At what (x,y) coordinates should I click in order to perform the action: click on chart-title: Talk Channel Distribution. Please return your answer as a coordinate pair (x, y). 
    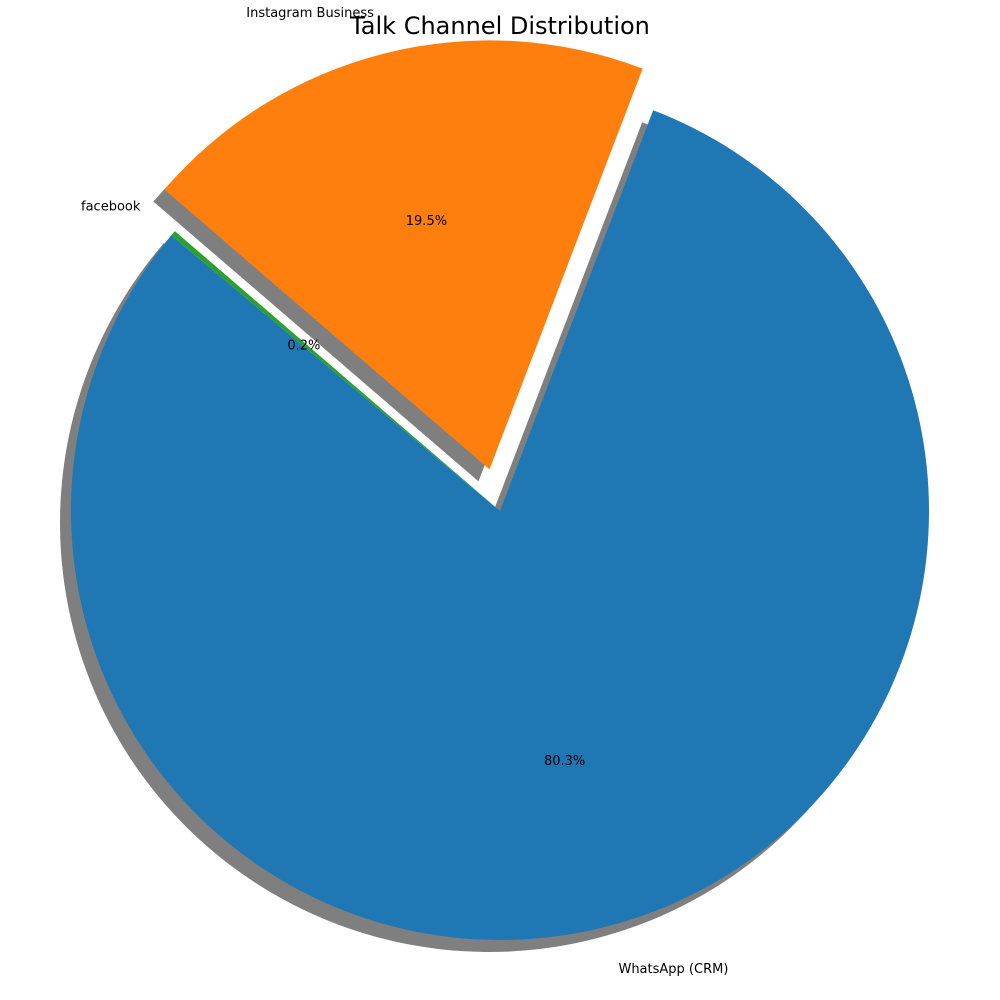
    Looking at the image, I should click on (499, 26).